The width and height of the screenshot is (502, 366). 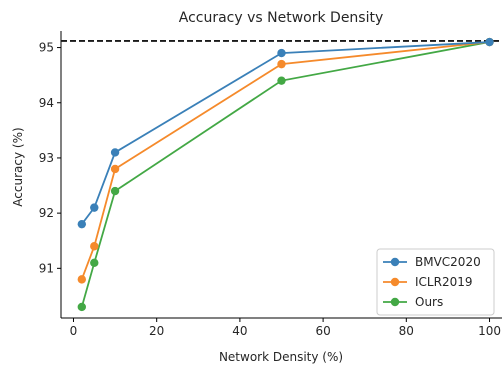 I want to click on x-tick-label: 100, so click(x=489, y=331).